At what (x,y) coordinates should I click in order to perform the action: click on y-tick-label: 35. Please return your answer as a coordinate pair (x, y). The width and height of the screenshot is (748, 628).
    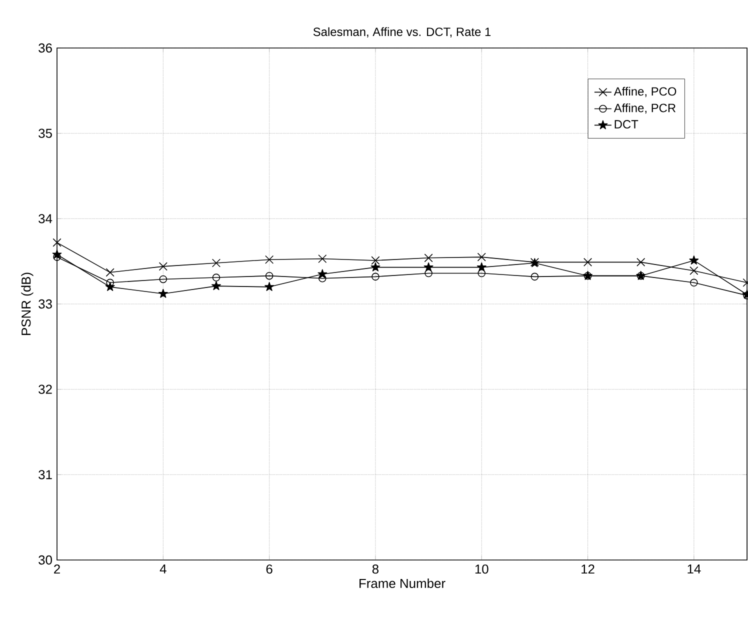
    Looking at the image, I should click on (45, 133).